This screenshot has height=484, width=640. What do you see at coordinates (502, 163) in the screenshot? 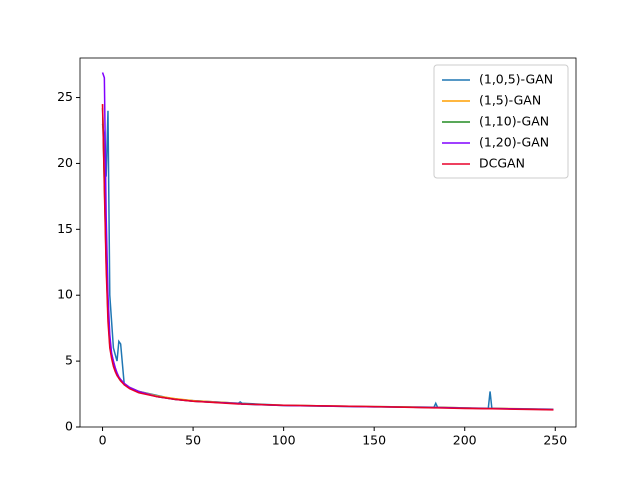
I see `legend-label: DCGAN` at bounding box center [502, 163].